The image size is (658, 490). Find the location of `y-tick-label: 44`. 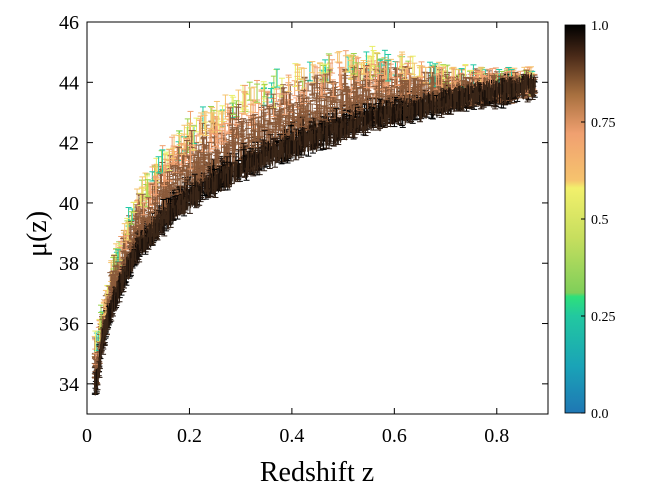

y-tick-label: 44 is located at coordinates (69, 83).